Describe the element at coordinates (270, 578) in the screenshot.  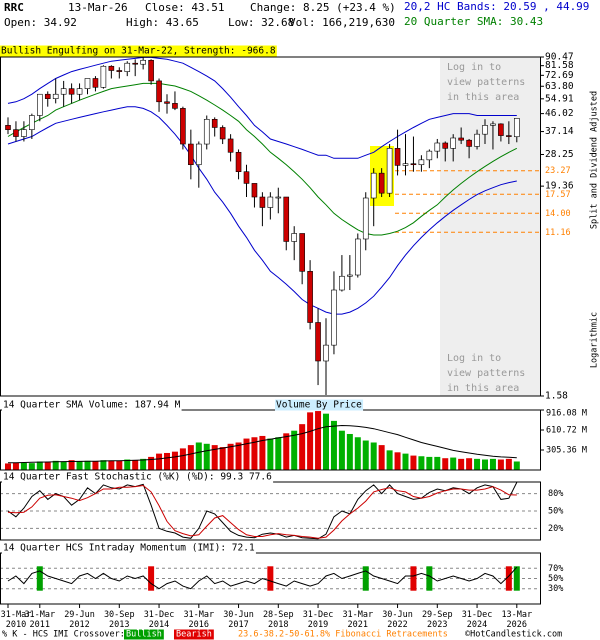
I see `panel-frame` at that location.